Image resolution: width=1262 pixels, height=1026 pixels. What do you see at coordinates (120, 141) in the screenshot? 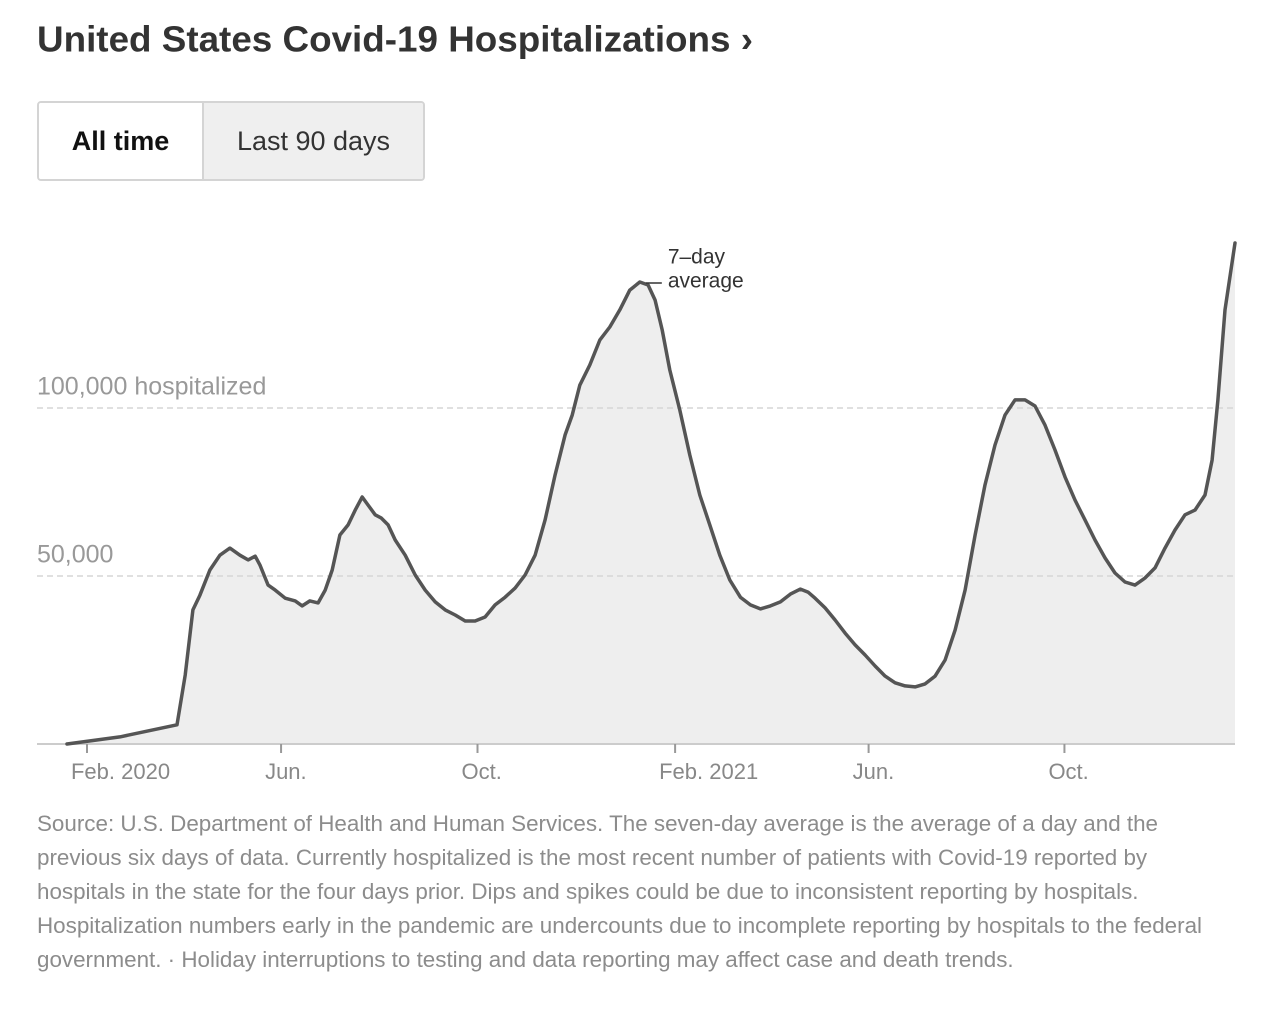
I see `toggle-button: All time` at bounding box center [120, 141].